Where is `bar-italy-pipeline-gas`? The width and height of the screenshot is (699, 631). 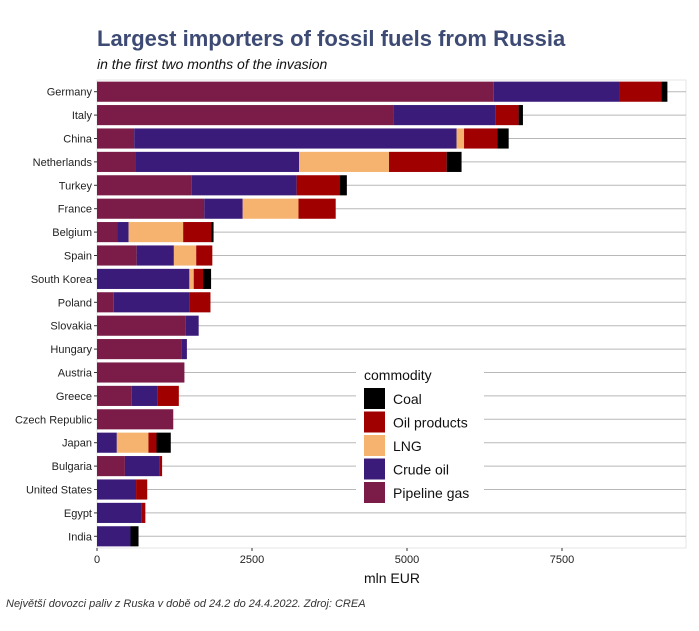
bar-italy-pipeline-gas is located at coordinates (245, 115).